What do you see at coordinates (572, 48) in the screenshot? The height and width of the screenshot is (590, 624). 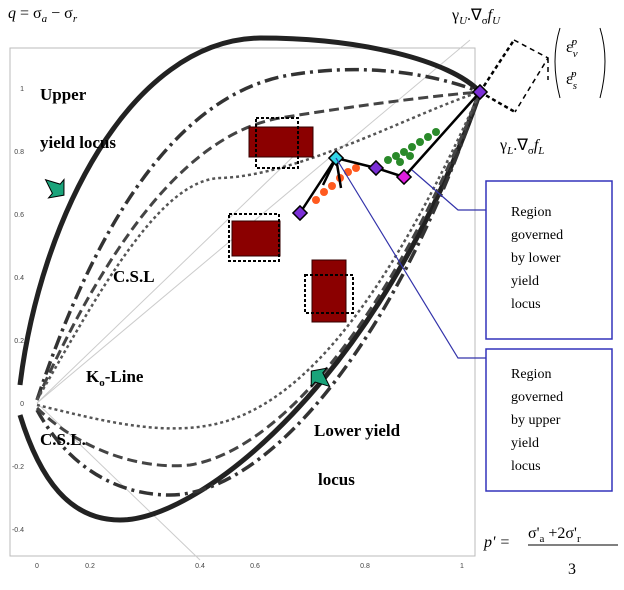 I see `strain-v: ε̇vp` at bounding box center [572, 48].